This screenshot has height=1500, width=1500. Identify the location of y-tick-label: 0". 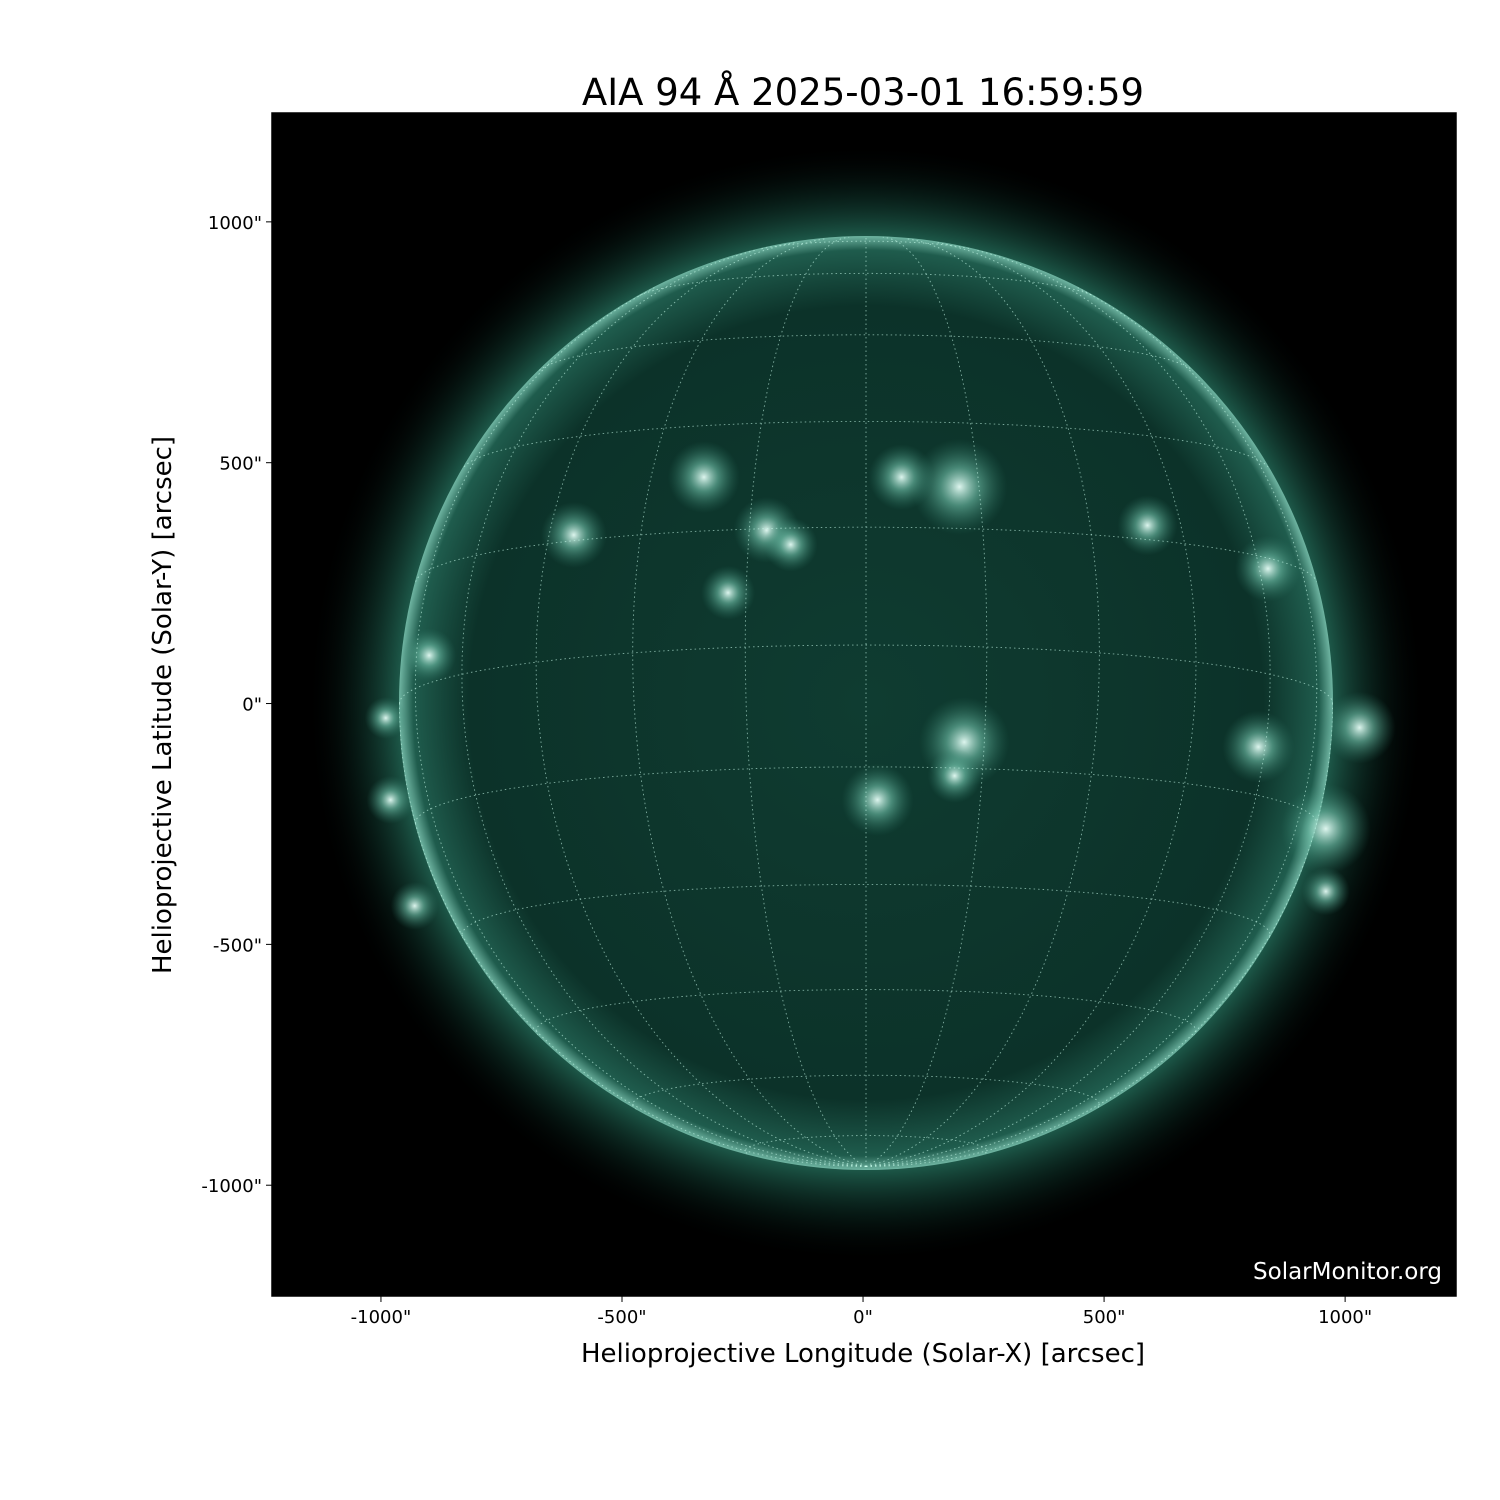
(252, 705).